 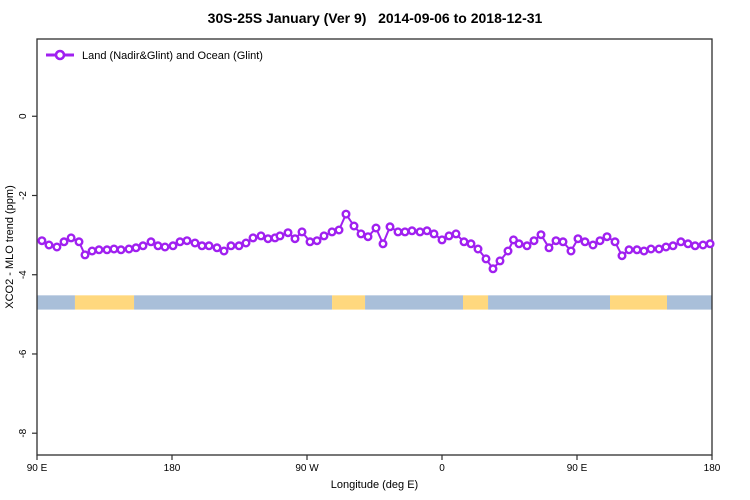 What do you see at coordinates (23, 195) in the screenshot?
I see `y-tick-label: -2` at bounding box center [23, 195].